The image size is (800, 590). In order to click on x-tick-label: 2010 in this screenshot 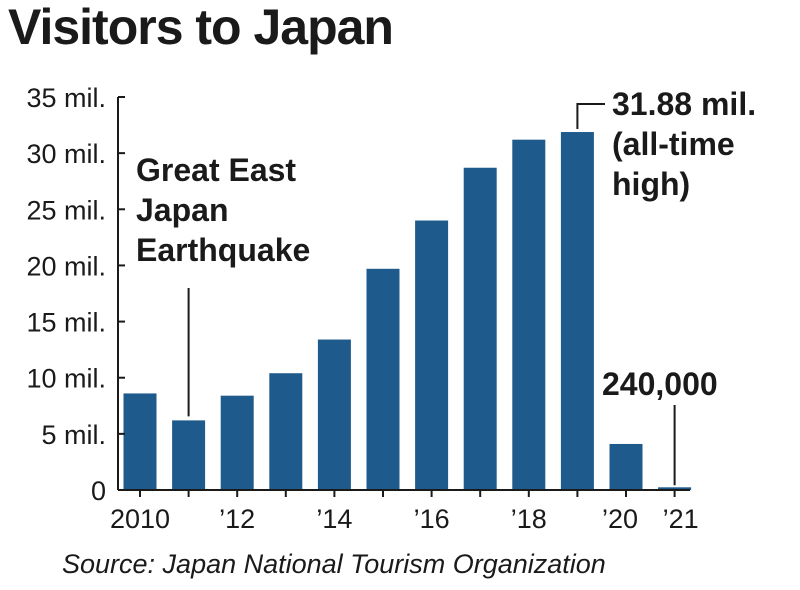, I will do `click(140, 519)`.